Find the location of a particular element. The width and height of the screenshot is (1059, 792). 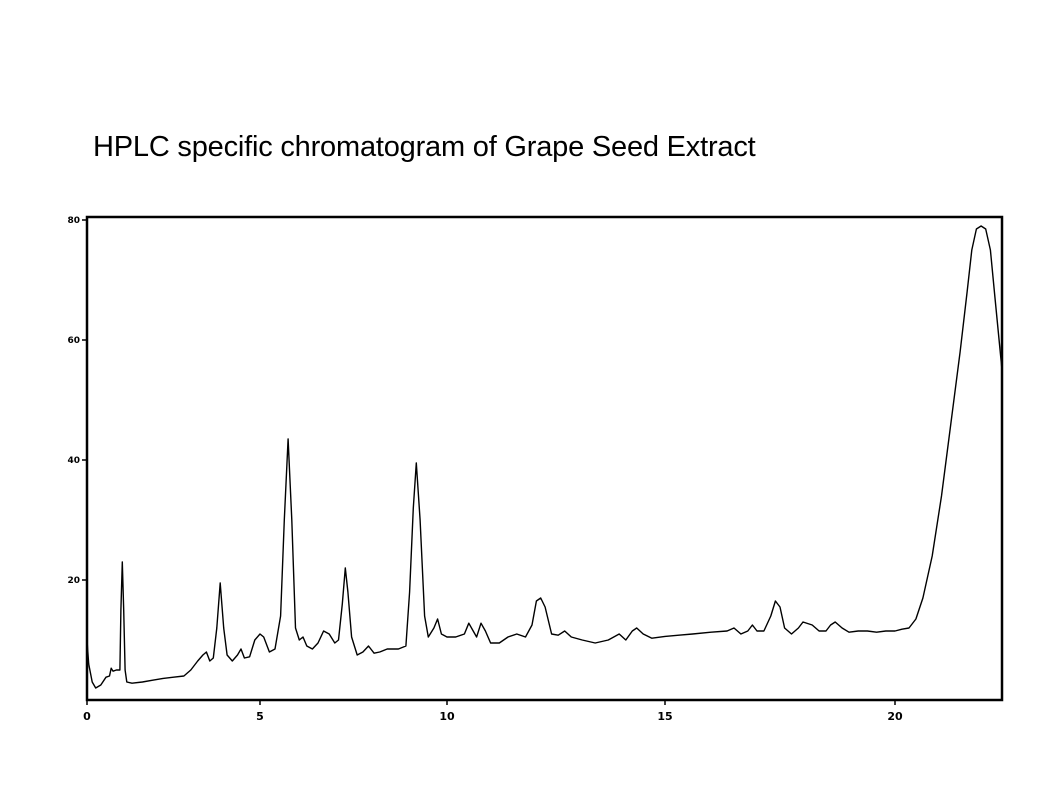

x-tick-label: 5 is located at coordinates (260, 716).